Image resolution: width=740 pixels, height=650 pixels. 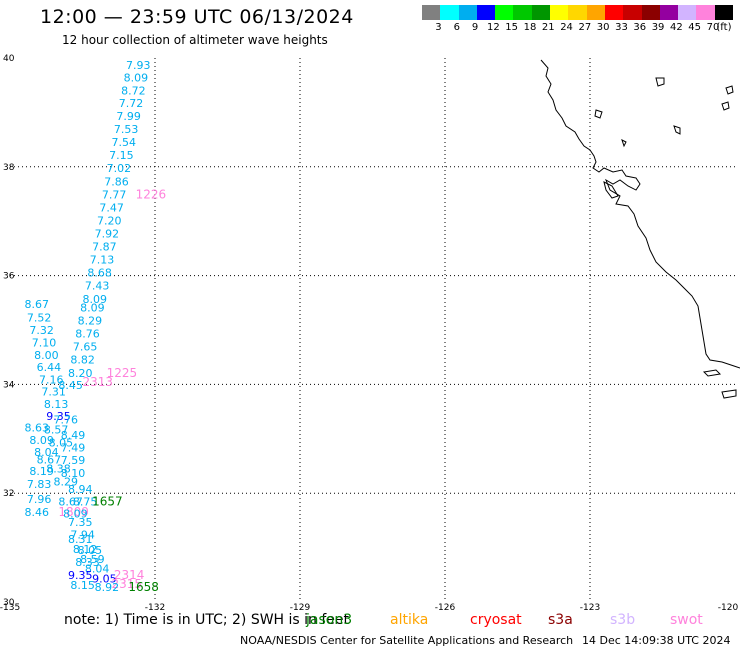 I want to click on wave-height-label: 8.72, so click(x=133, y=90).